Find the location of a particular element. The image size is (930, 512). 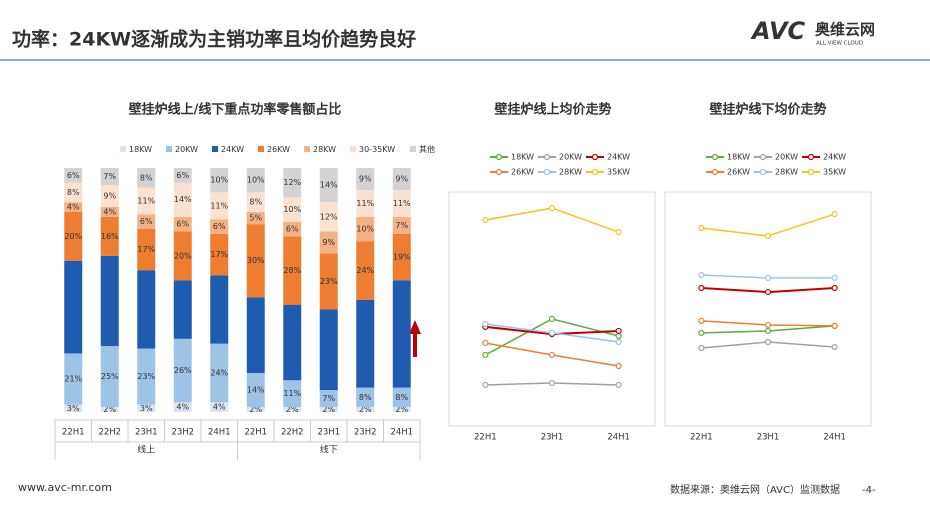

source: 数据来源：奥维云网（AVC）监测数据 is located at coordinates (755, 489).